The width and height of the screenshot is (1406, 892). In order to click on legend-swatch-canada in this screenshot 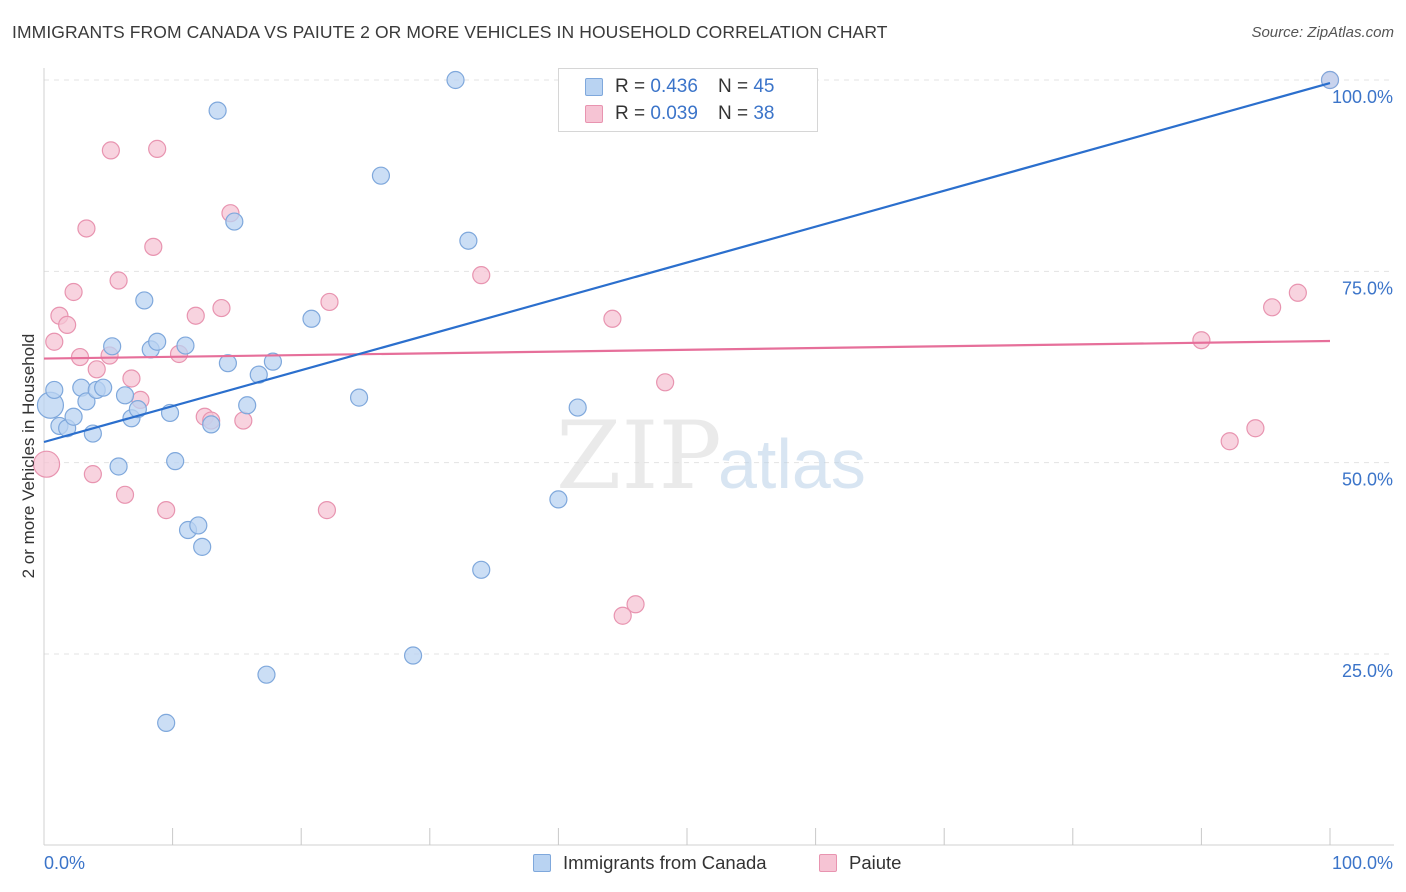, I will do `click(594, 87)`.